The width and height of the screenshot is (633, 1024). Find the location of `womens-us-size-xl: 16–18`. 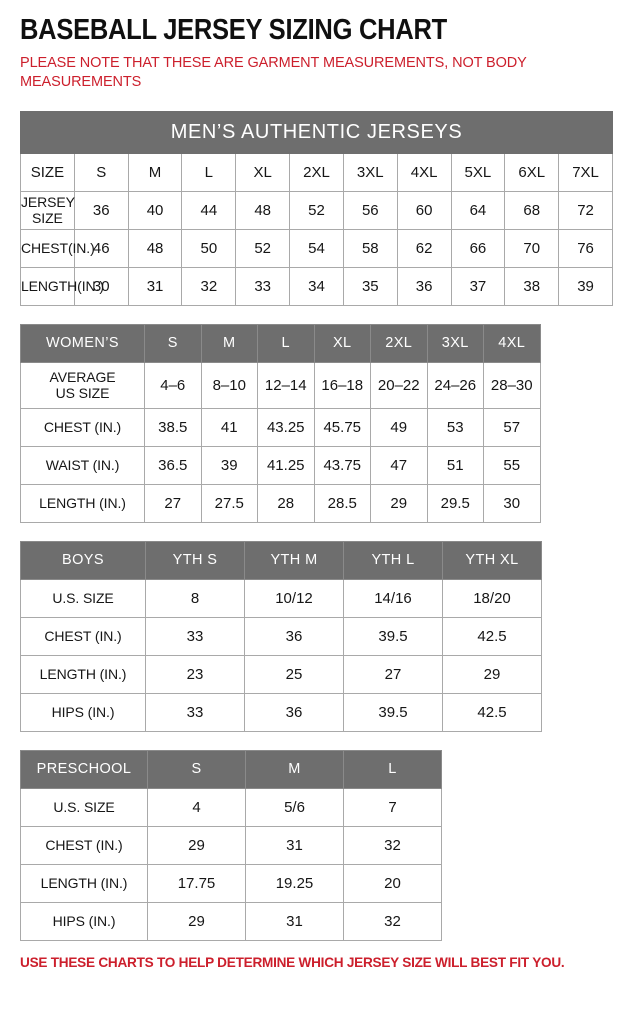

womens-us-size-xl: 16–18 is located at coordinates (342, 385).